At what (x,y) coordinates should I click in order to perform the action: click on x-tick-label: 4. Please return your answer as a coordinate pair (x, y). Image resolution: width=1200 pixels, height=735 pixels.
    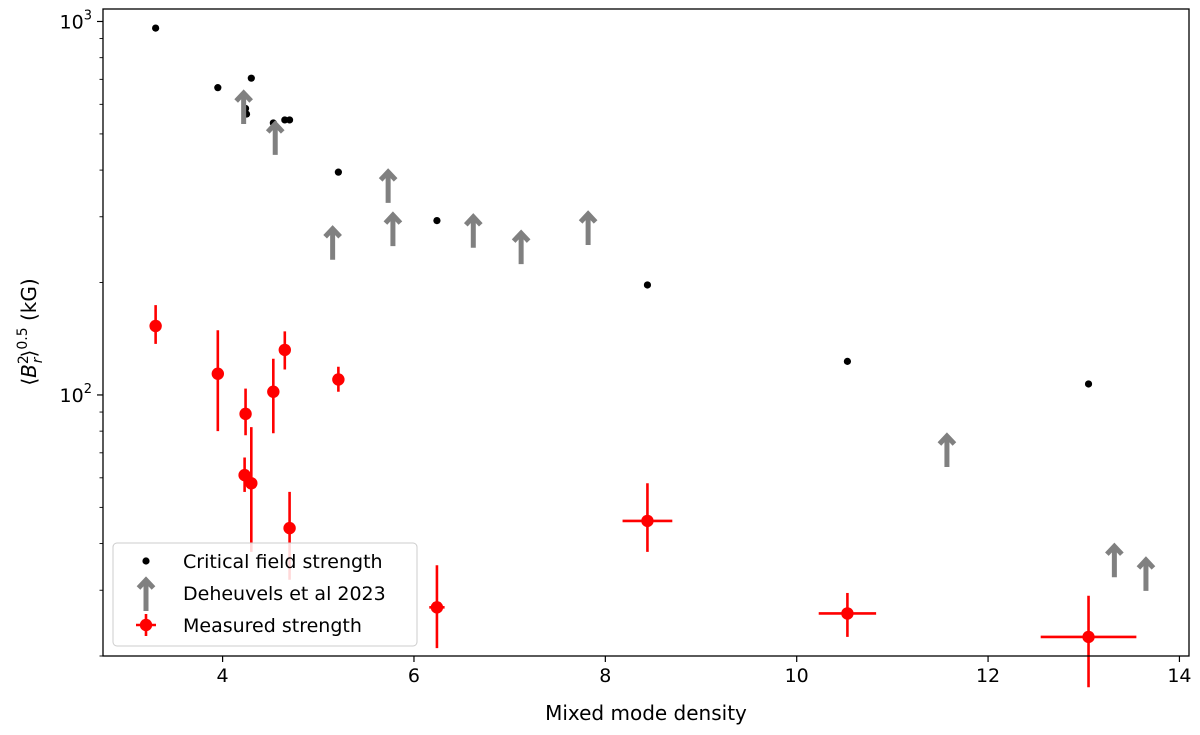
    Looking at the image, I should click on (223, 676).